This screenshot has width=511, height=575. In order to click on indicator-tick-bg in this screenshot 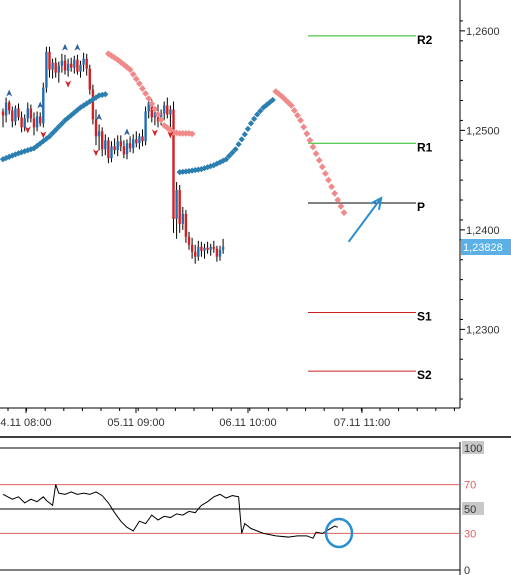, I will do `click(473, 447)`.